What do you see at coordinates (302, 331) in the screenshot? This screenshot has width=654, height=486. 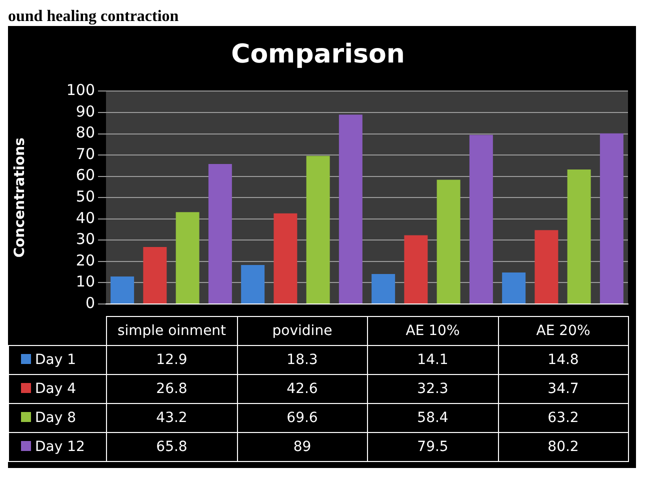 I see `x-tick-label: povidine` at bounding box center [302, 331].